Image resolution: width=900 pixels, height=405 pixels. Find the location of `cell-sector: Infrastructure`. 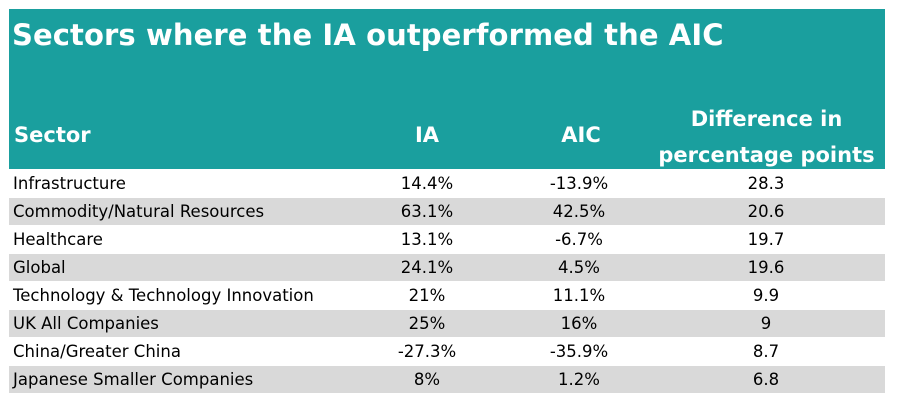

cell-sector: Infrastructure is located at coordinates (69, 183).